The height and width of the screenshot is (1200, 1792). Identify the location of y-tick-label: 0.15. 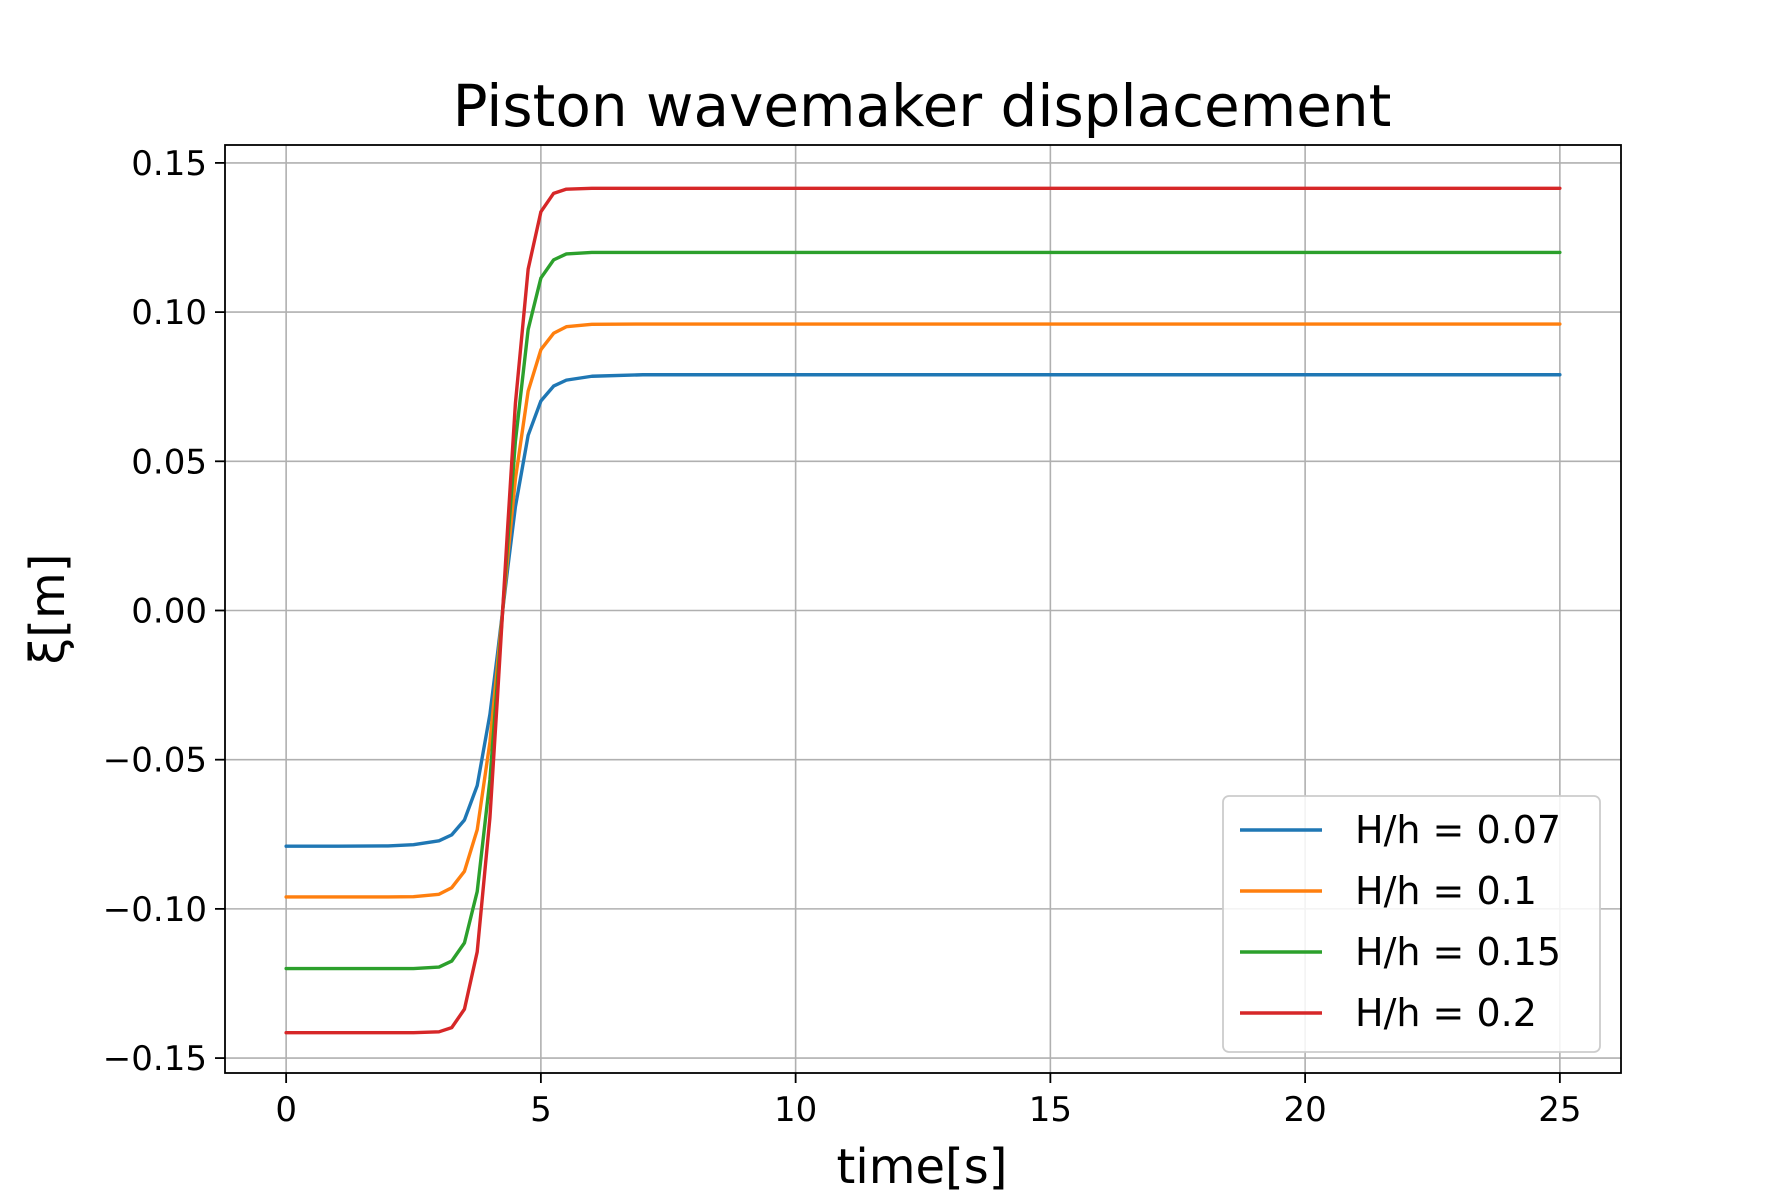
(169, 164).